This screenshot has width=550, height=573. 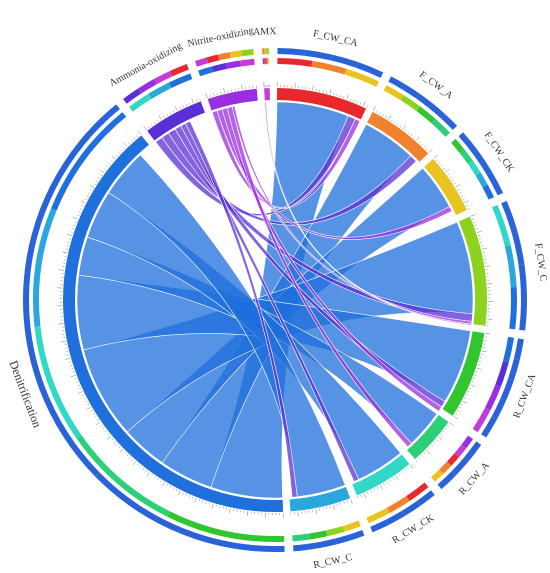 I want to click on ring-band-amx, so click(x=265, y=51).